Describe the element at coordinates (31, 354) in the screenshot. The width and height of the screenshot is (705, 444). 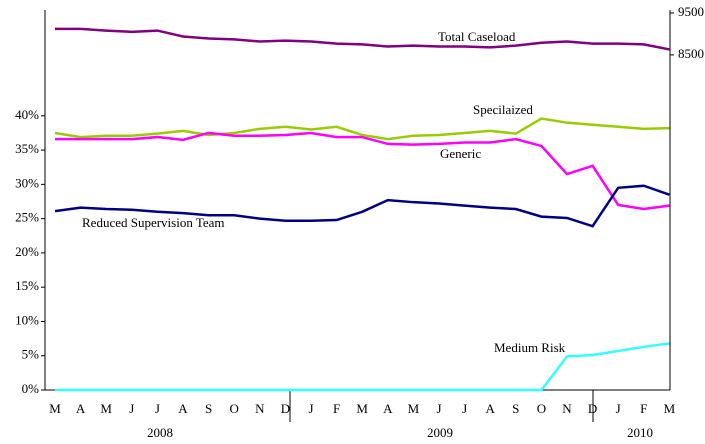
I see `y-tick-label: 5%` at that location.